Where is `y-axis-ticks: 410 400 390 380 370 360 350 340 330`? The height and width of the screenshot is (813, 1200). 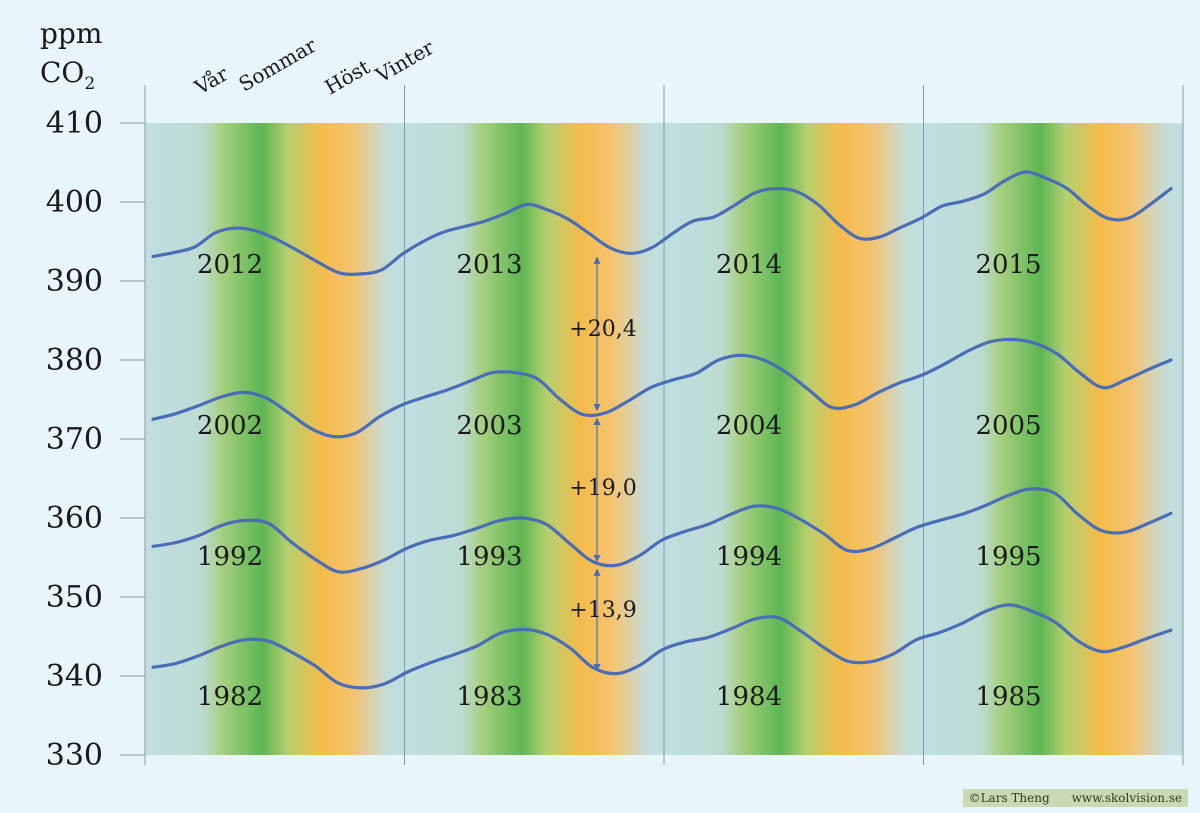 y-axis-ticks: 410 400 390 380 370 360 350 340 330 is located at coordinates (74, 439).